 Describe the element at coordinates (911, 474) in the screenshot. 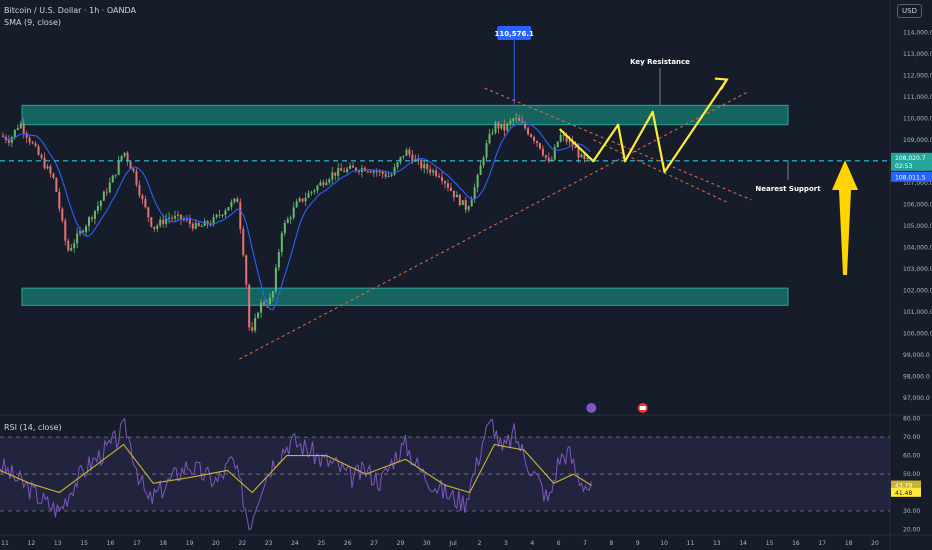

I see `rsi-tick-label: 50.00` at that location.